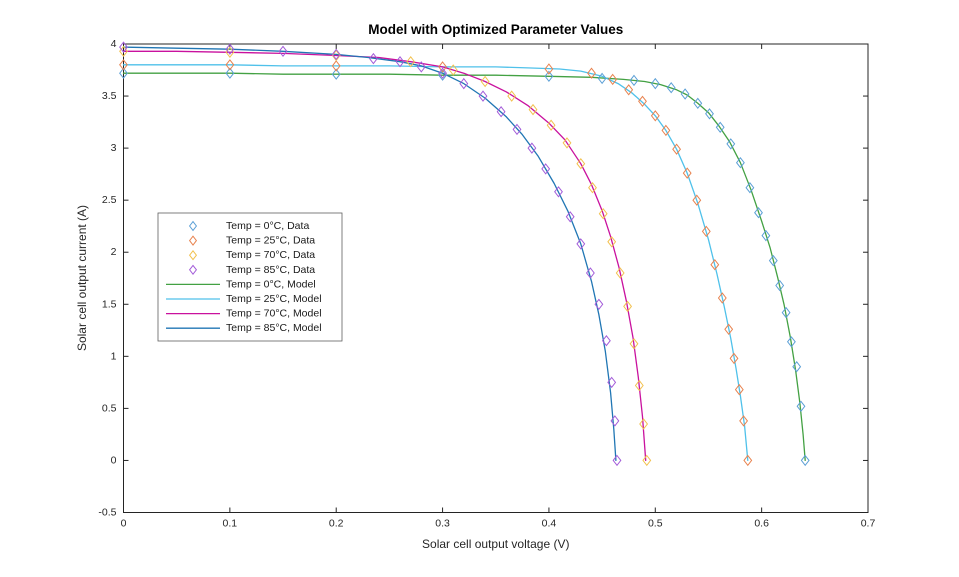 The image size is (959, 577). I want to click on y-tick-label: 3, so click(114, 148).